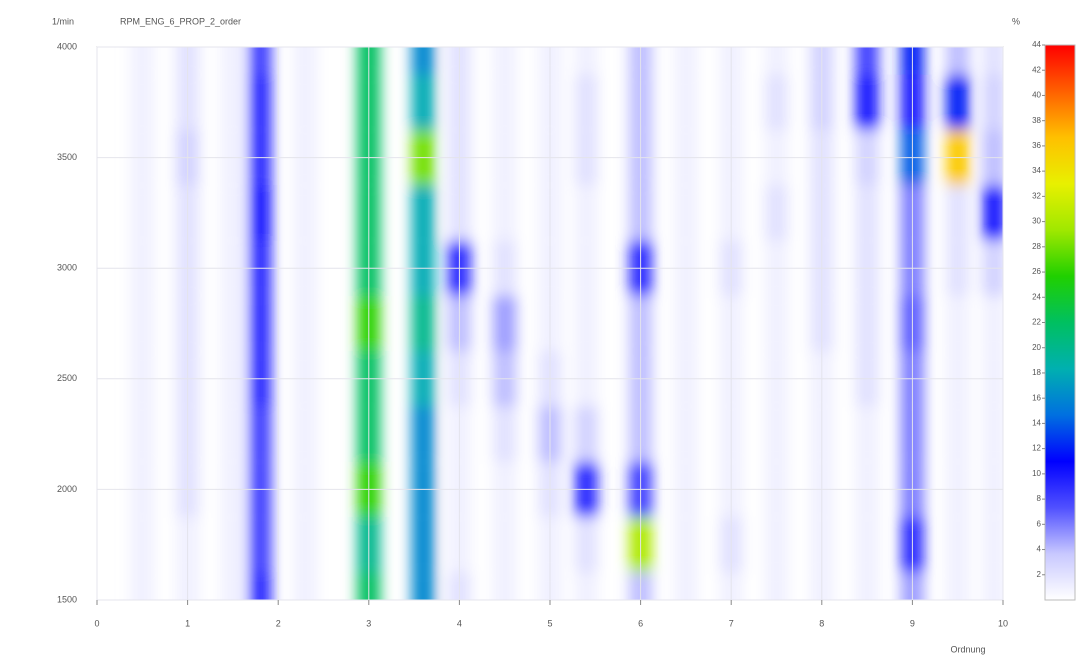  What do you see at coordinates (67, 46) in the screenshot?
I see `y-tick-label: 4000` at bounding box center [67, 46].